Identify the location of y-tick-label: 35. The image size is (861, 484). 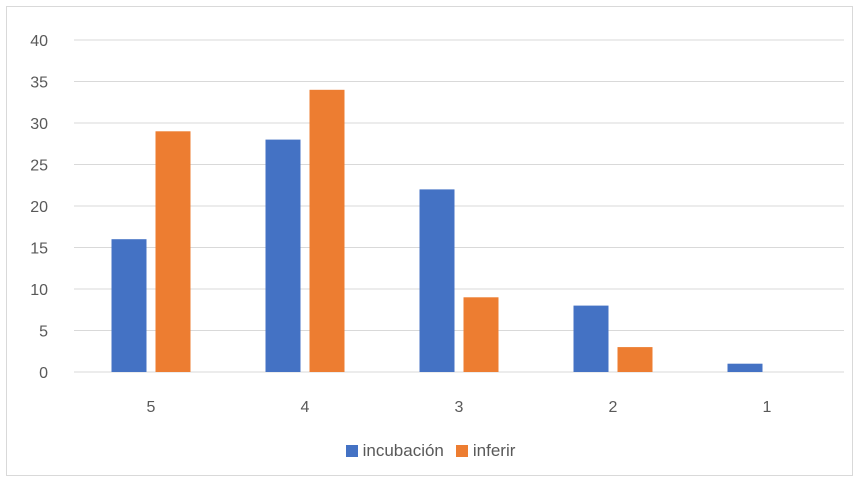
(39, 83).